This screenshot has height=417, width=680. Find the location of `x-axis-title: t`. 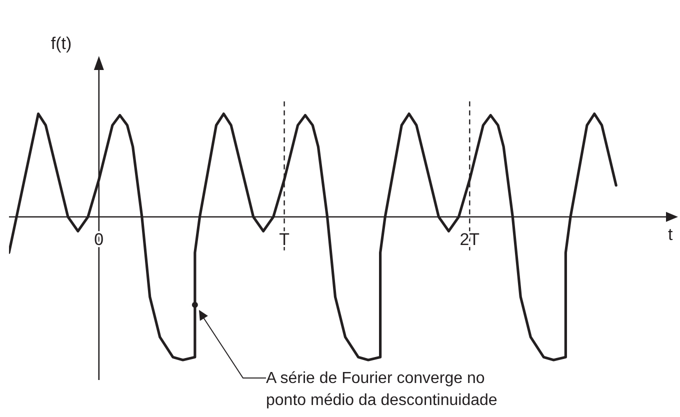

x-axis-title: t is located at coordinates (670, 234).